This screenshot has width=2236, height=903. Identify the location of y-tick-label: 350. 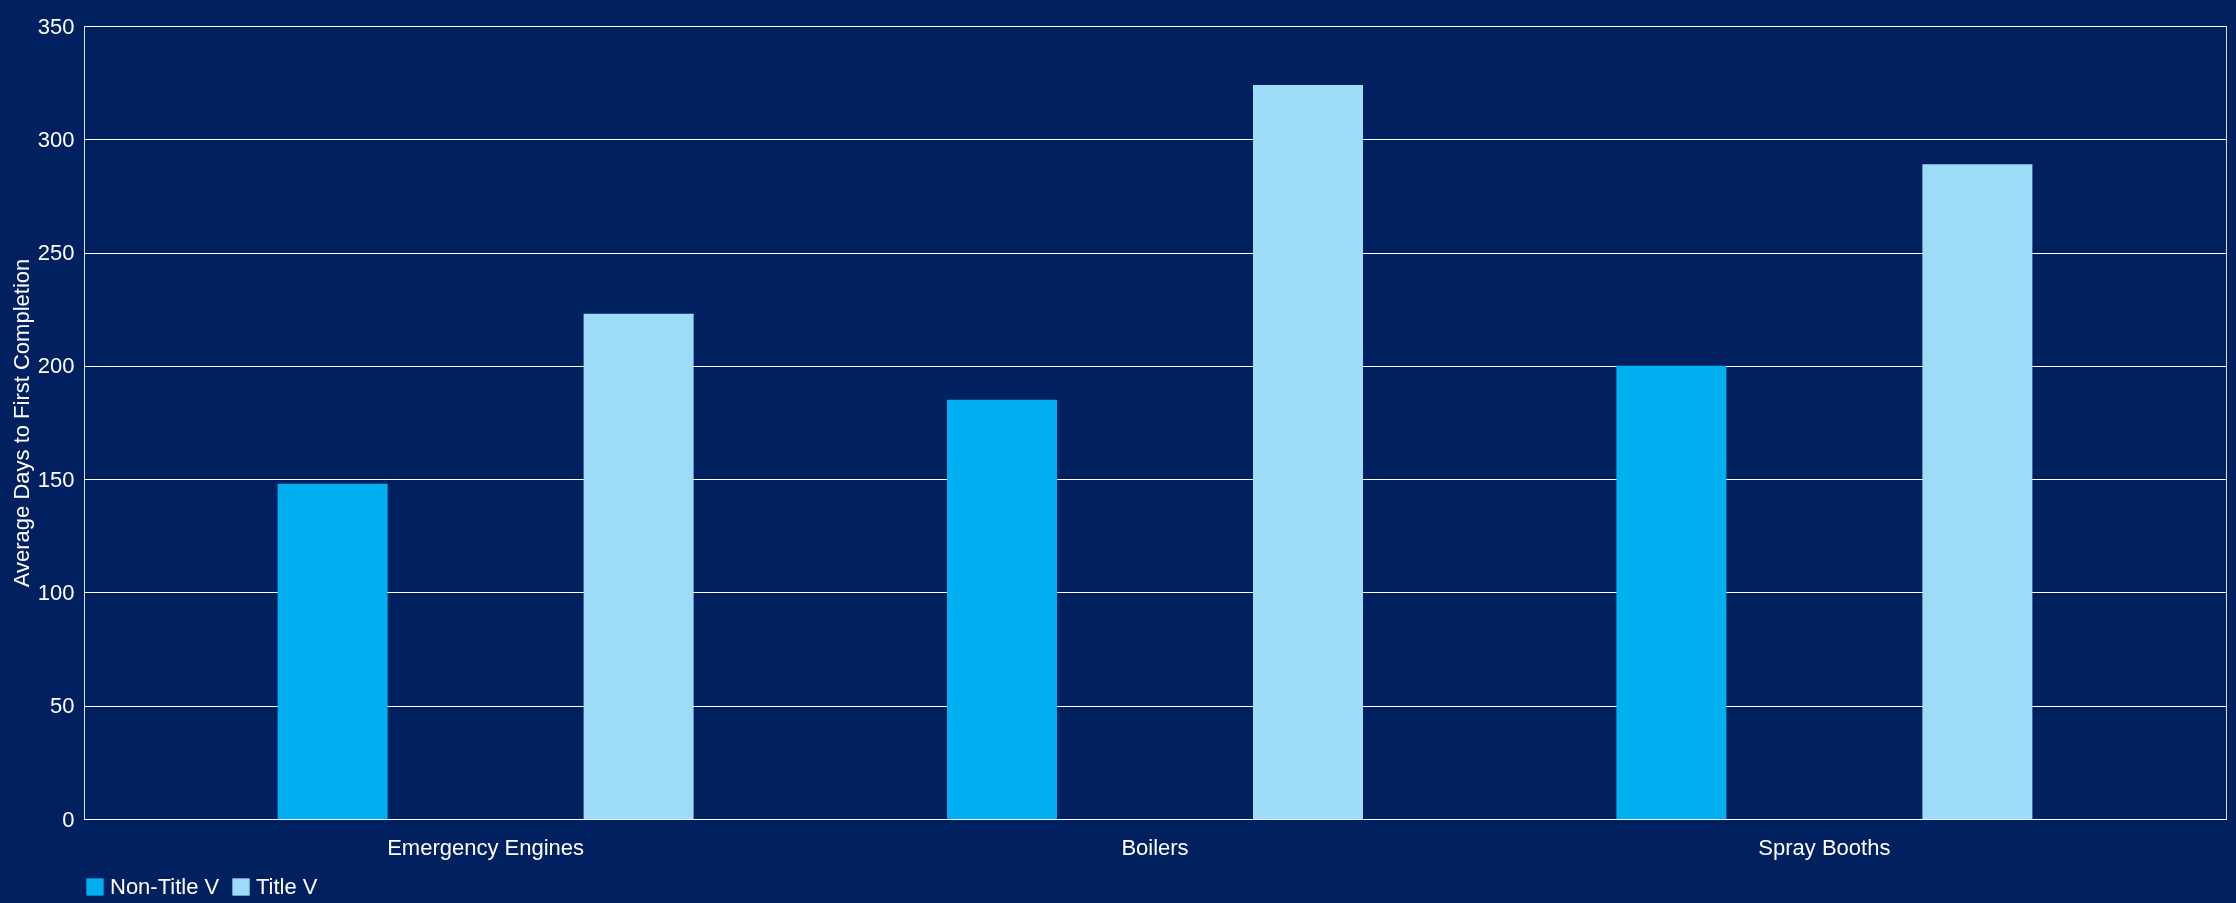
(56, 26).